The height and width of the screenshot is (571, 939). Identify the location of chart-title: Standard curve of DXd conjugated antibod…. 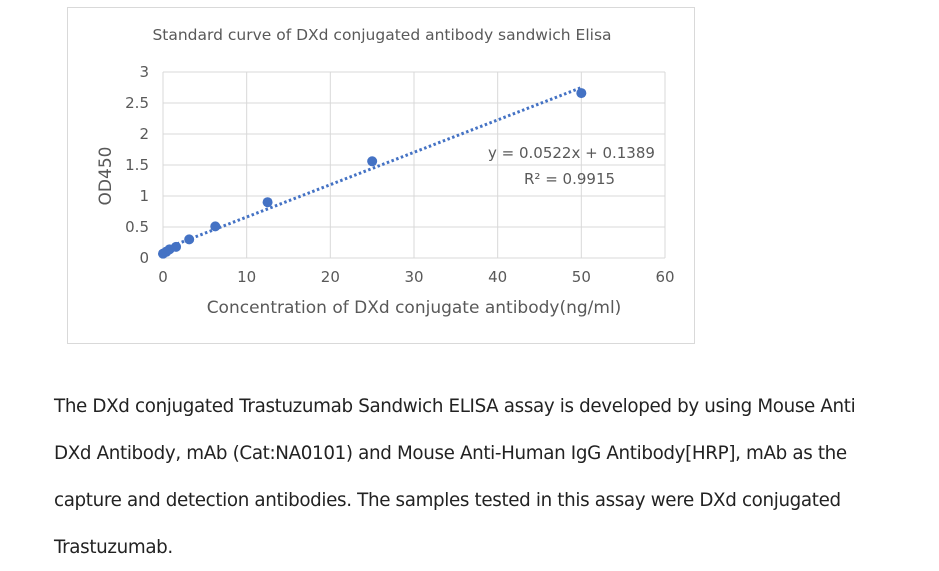
(381, 35).